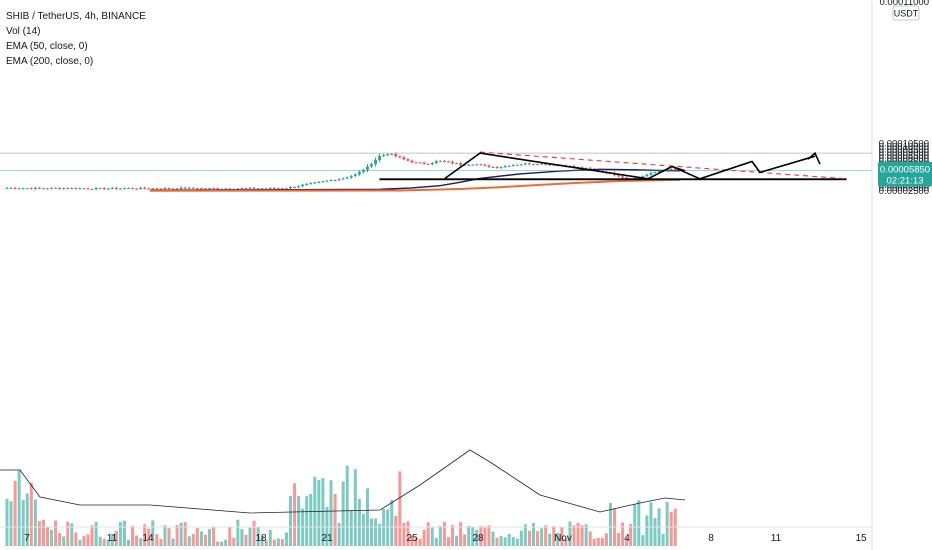 This screenshot has width=932, height=550. What do you see at coordinates (412, 538) in the screenshot?
I see `time-tick-label: 25` at bounding box center [412, 538].